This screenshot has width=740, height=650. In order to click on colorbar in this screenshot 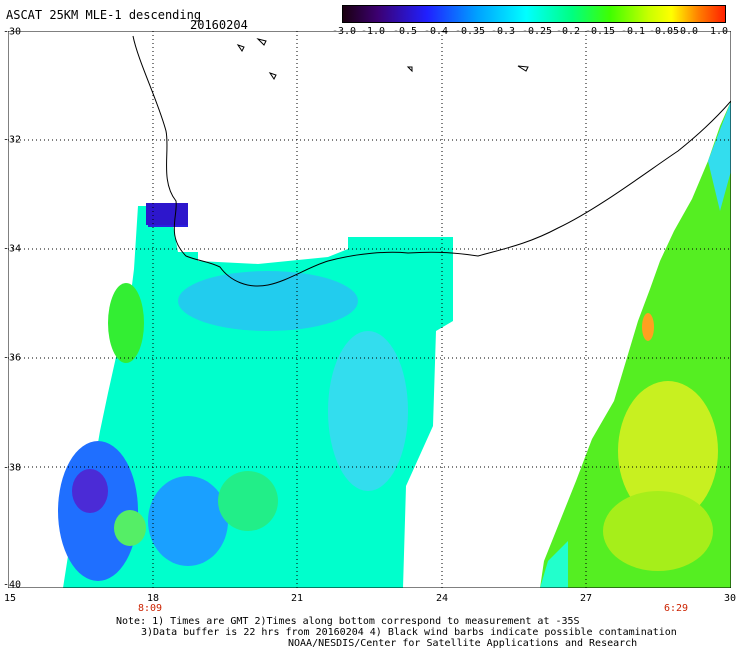, I will do `click(534, 14)`.